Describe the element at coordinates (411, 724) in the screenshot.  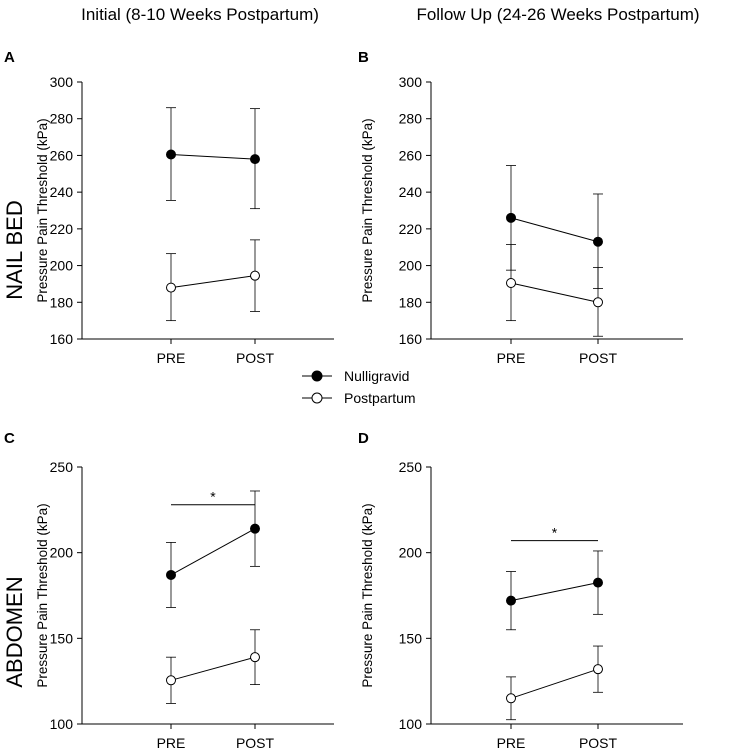
I see `y-tick-label-d: 100` at that location.